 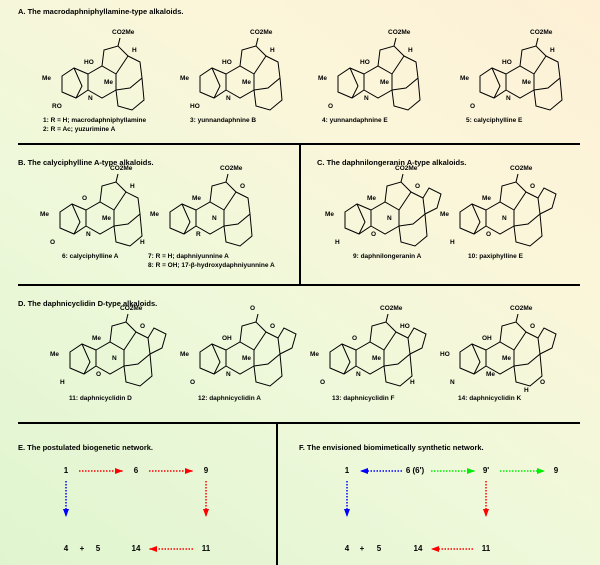 What do you see at coordinates (299, 423) in the screenshot?
I see `divider` at bounding box center [299, 423].